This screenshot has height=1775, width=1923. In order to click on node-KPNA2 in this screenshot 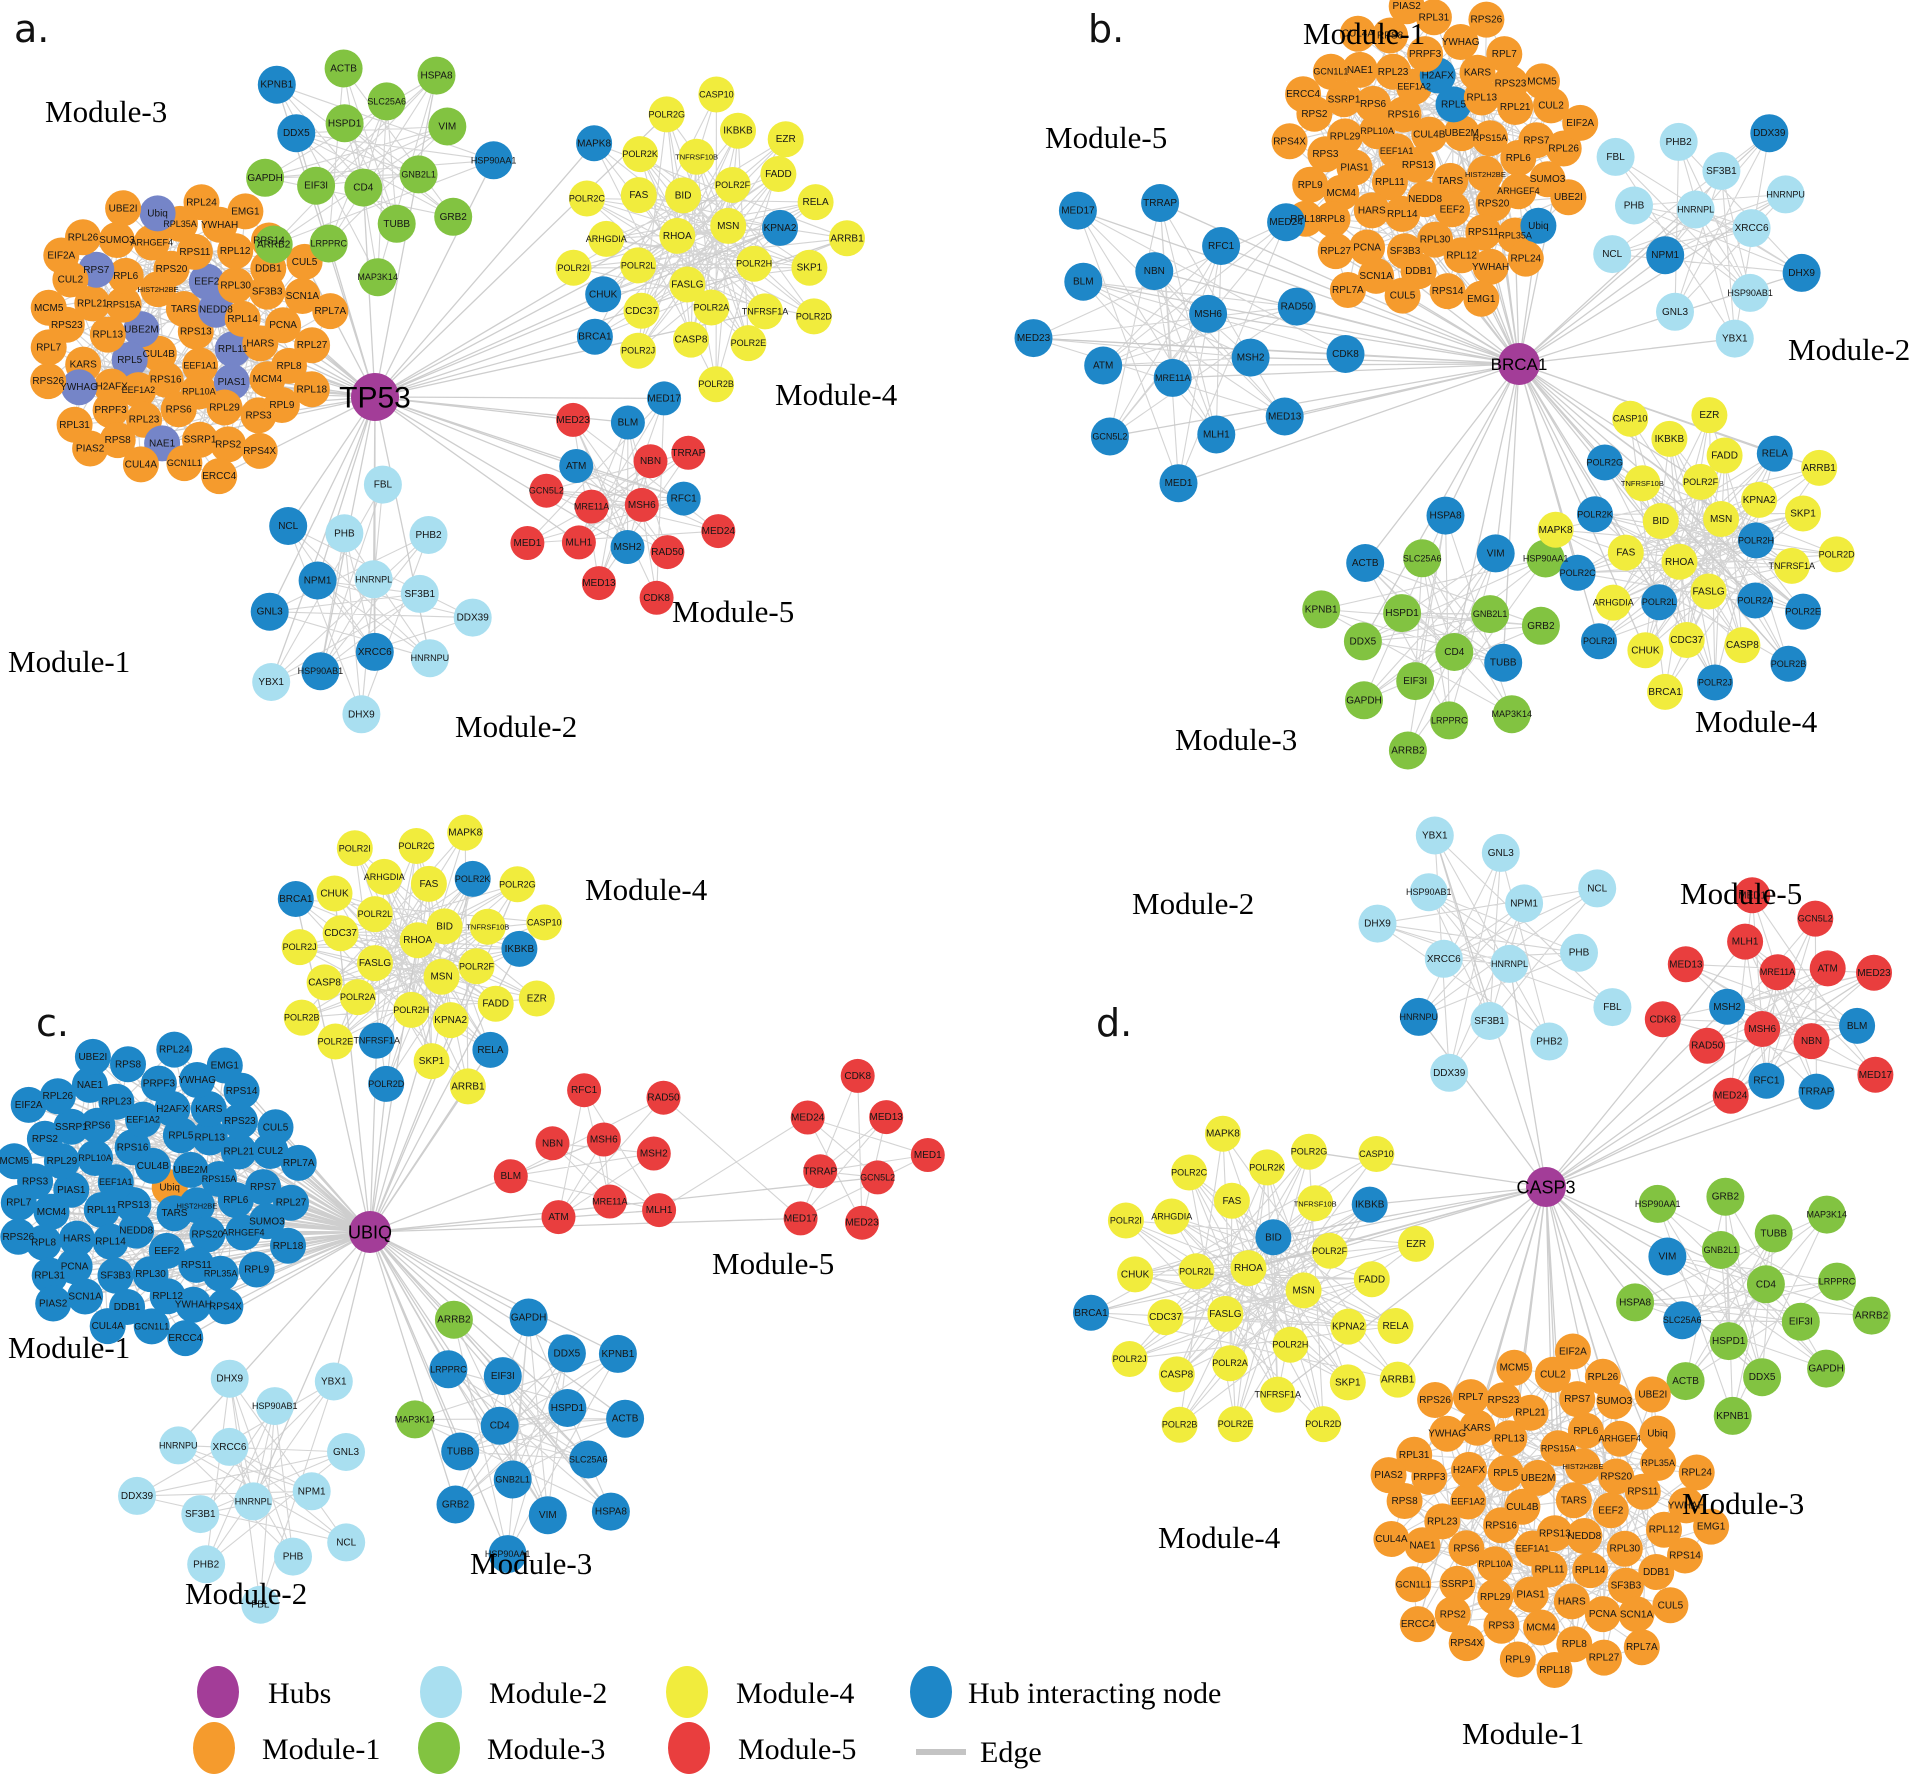, I will do `click(450, 1020)`.